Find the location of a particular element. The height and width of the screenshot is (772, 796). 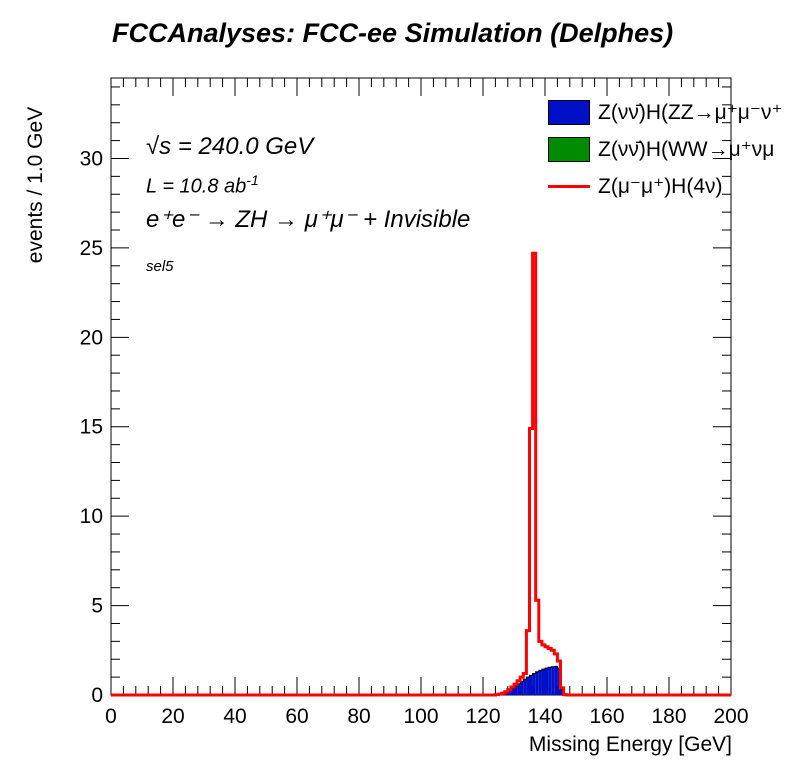

legend-swatch-green is located at coordinates (569, 149).